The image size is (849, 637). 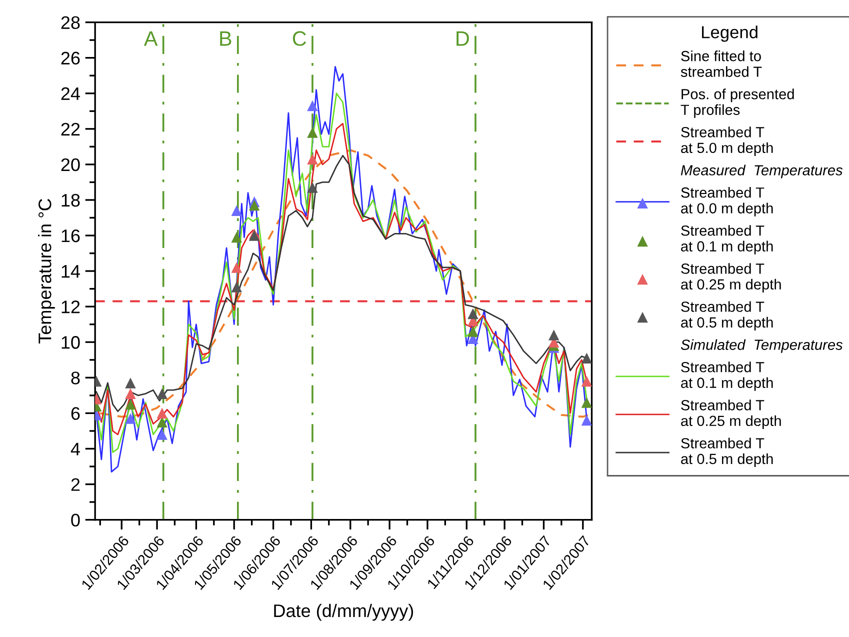 I want to click on text: Measured Temperatures, so click(x=761, y=171).